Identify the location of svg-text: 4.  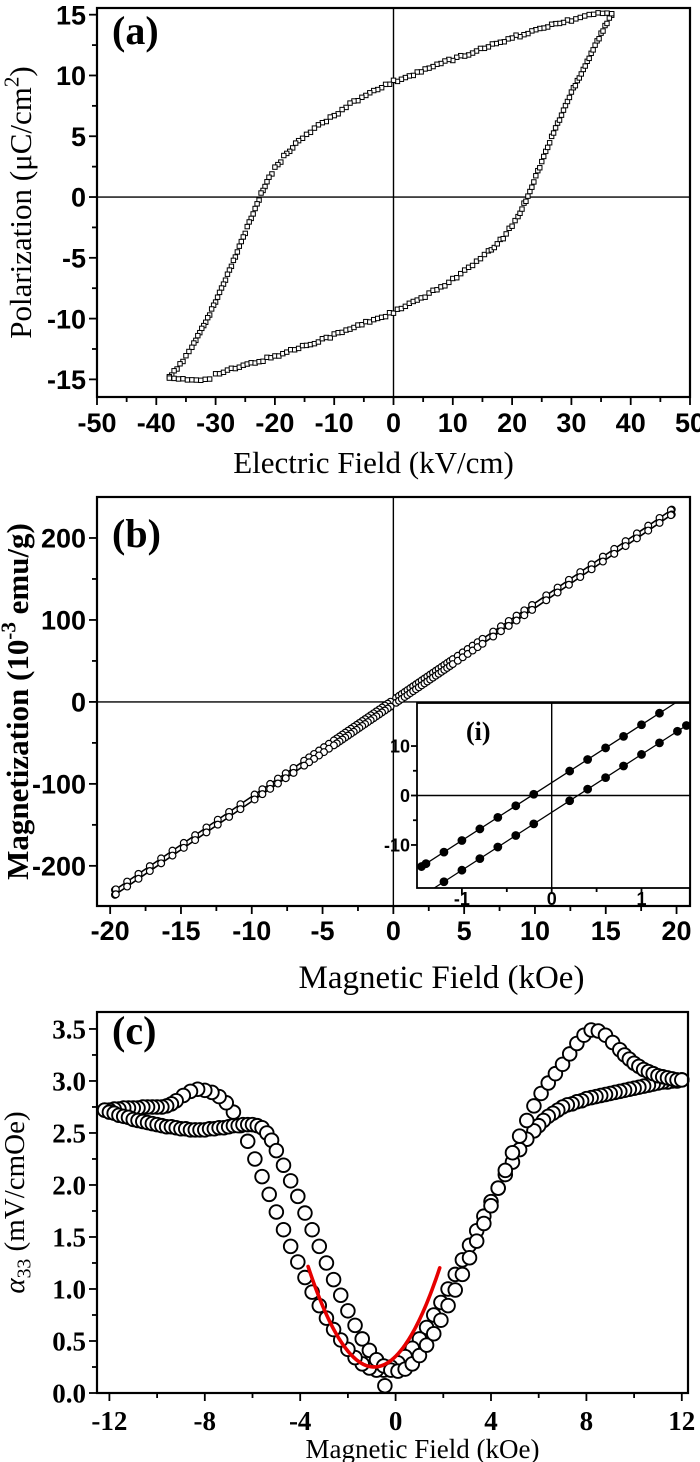
(491, 1421).